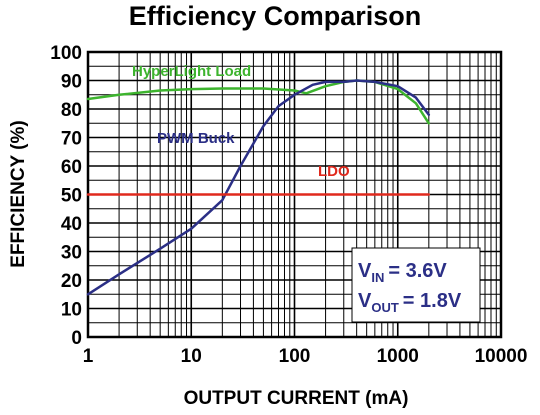  What do you see at coordinates (71, 82) in the screenshot?
I see `y-tick-label: 90` at bounding box center [71, 82].